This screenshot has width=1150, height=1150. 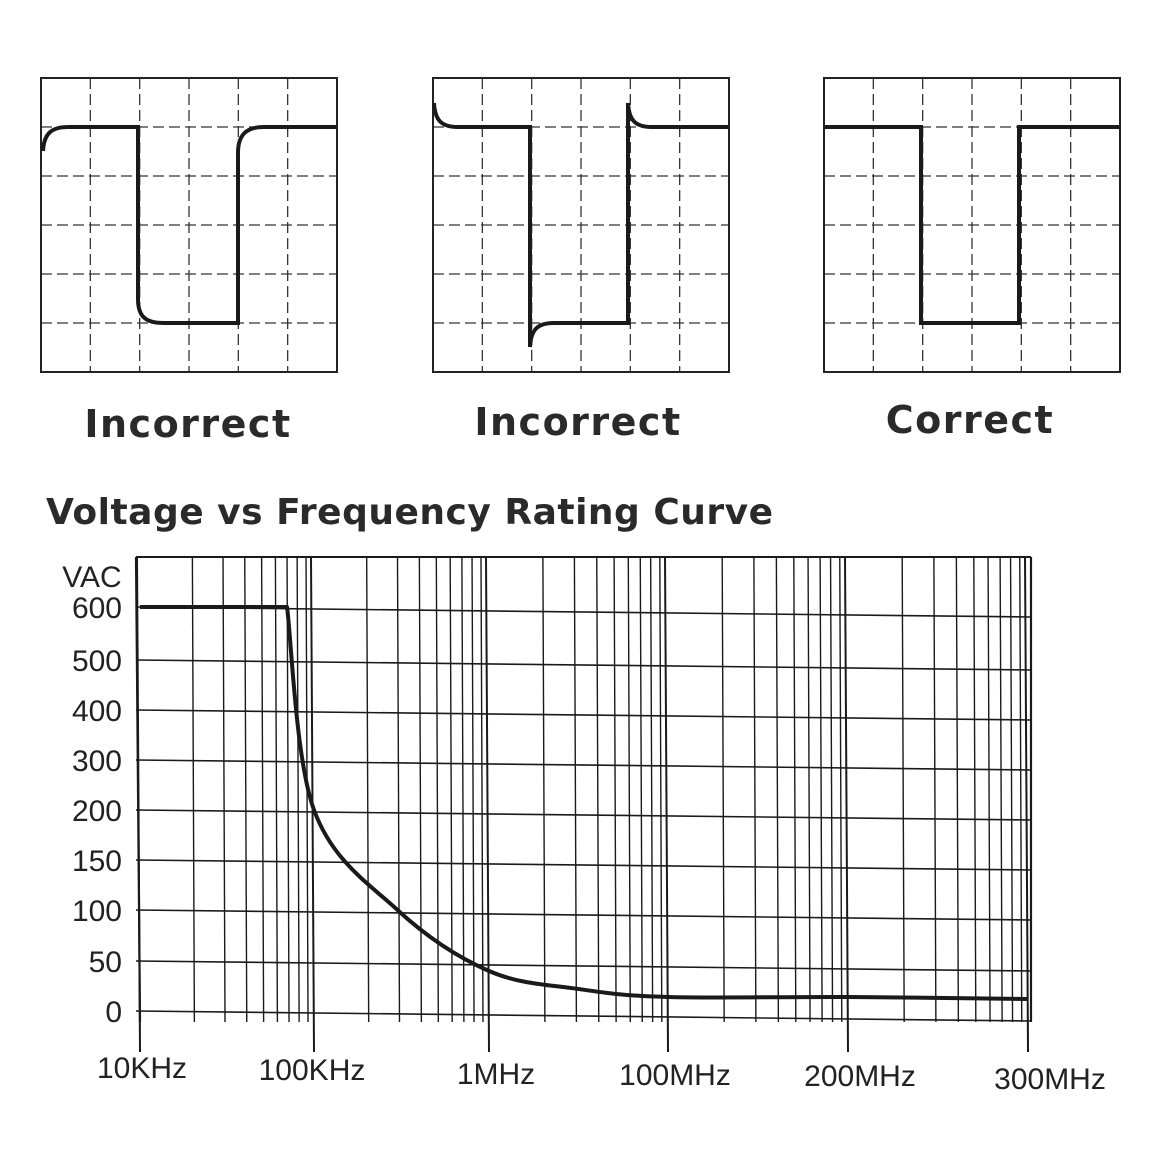 I want to click on y-tick-label: 150, so click(x=97, y=861).